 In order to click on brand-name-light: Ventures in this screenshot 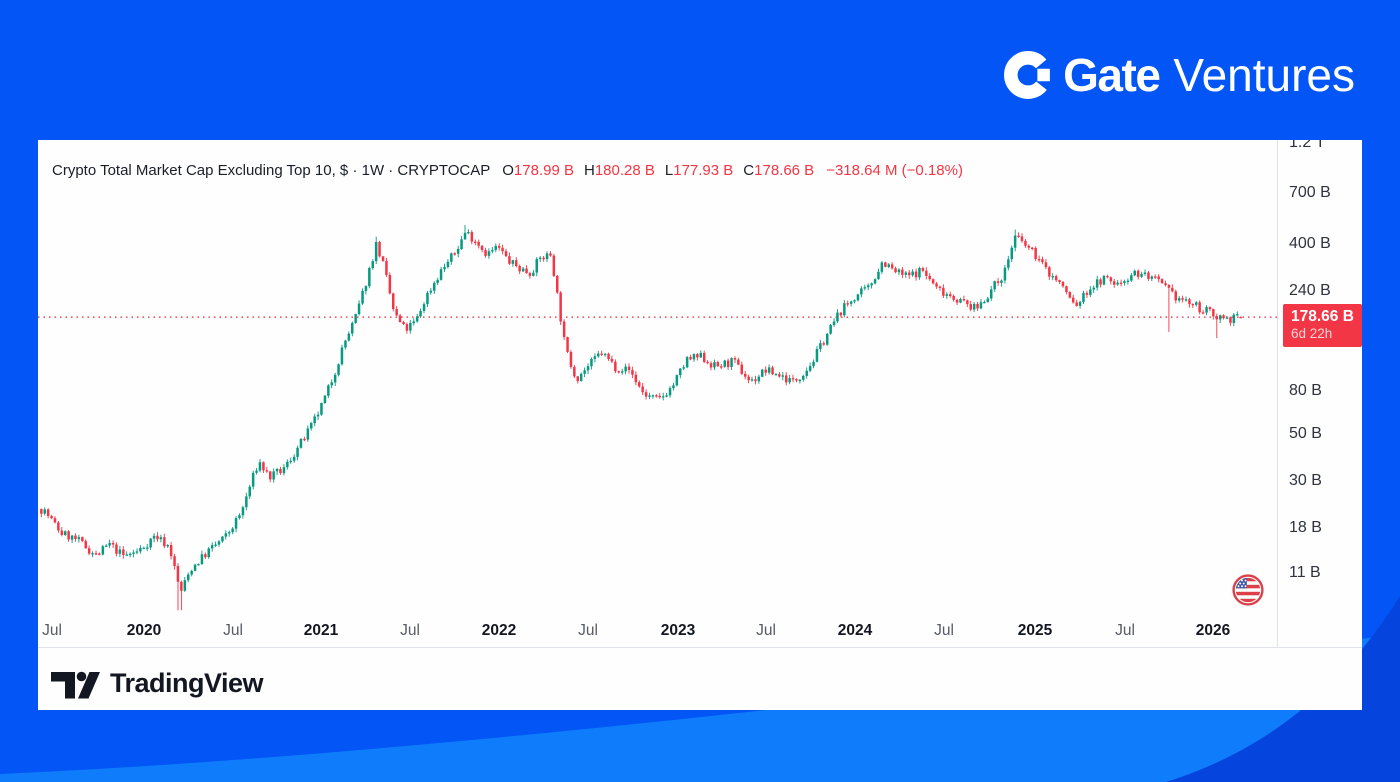, I will do `click(1264, 75)`.